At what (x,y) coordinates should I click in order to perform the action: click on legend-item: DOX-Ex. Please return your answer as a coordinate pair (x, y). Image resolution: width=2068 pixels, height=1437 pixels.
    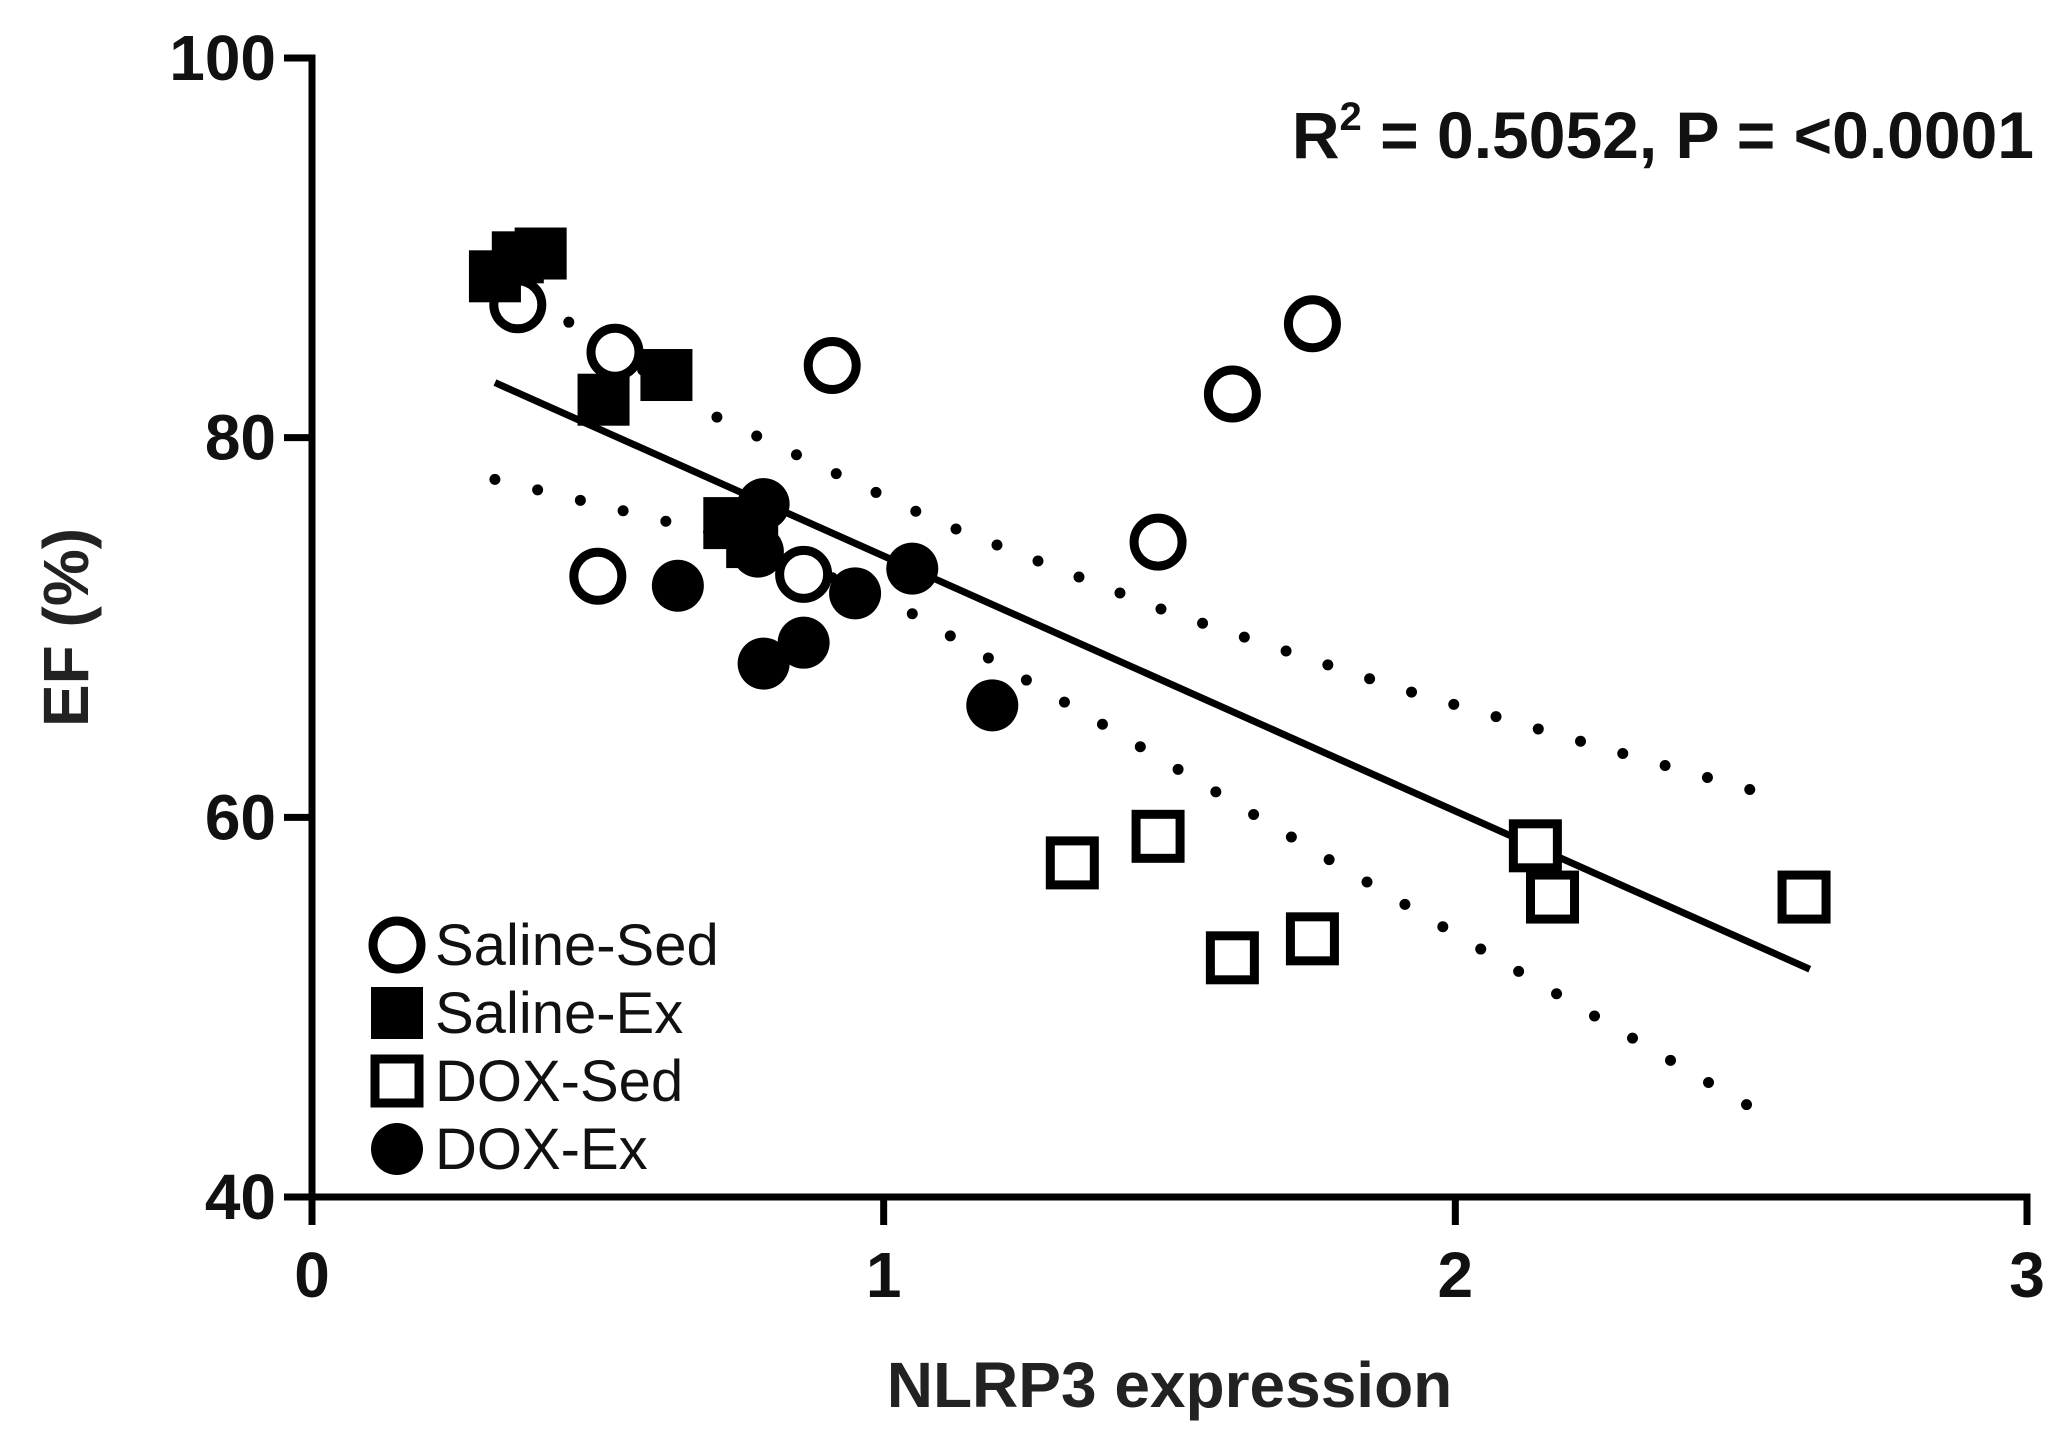
    Looking at the image, I should click on (509, 1149).